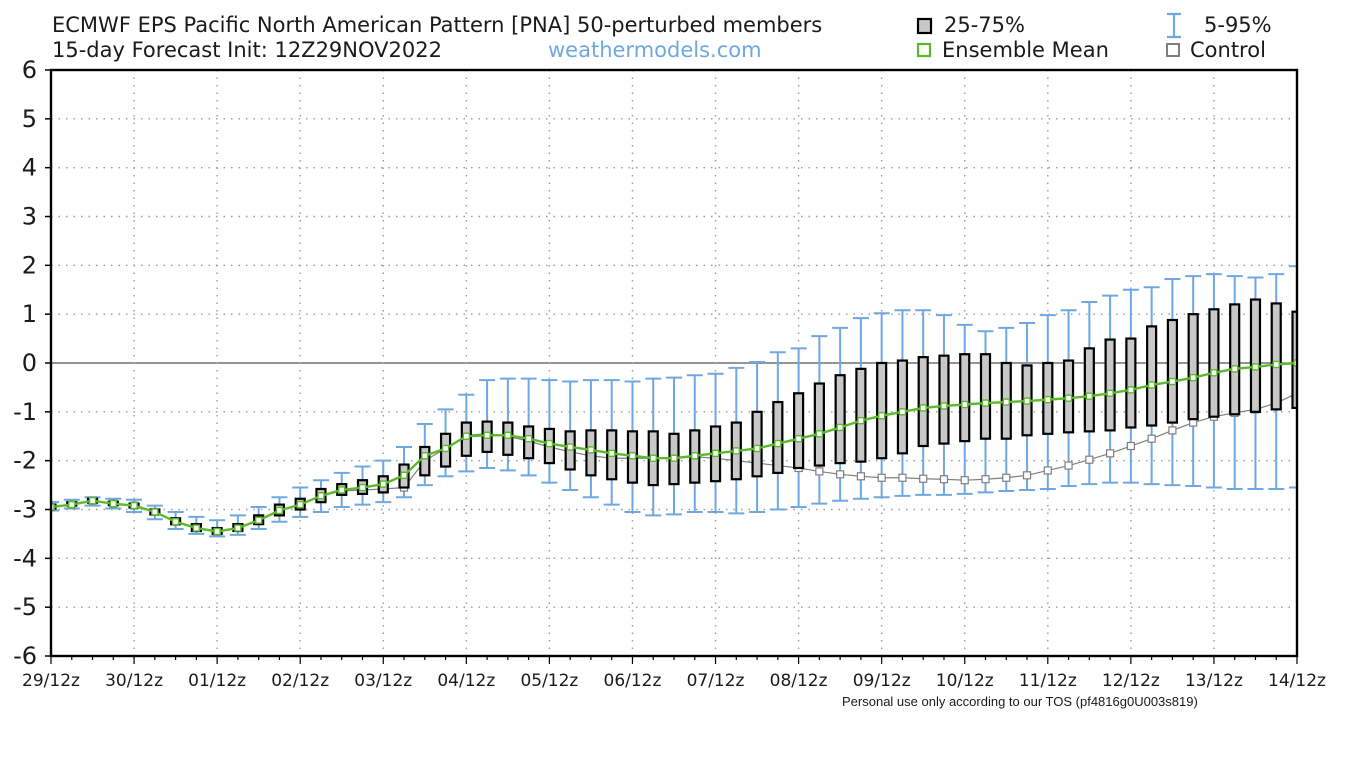 This screenshot has height=762, width=1346. I want to click on y-tick-label: -5, so click(25, 607).